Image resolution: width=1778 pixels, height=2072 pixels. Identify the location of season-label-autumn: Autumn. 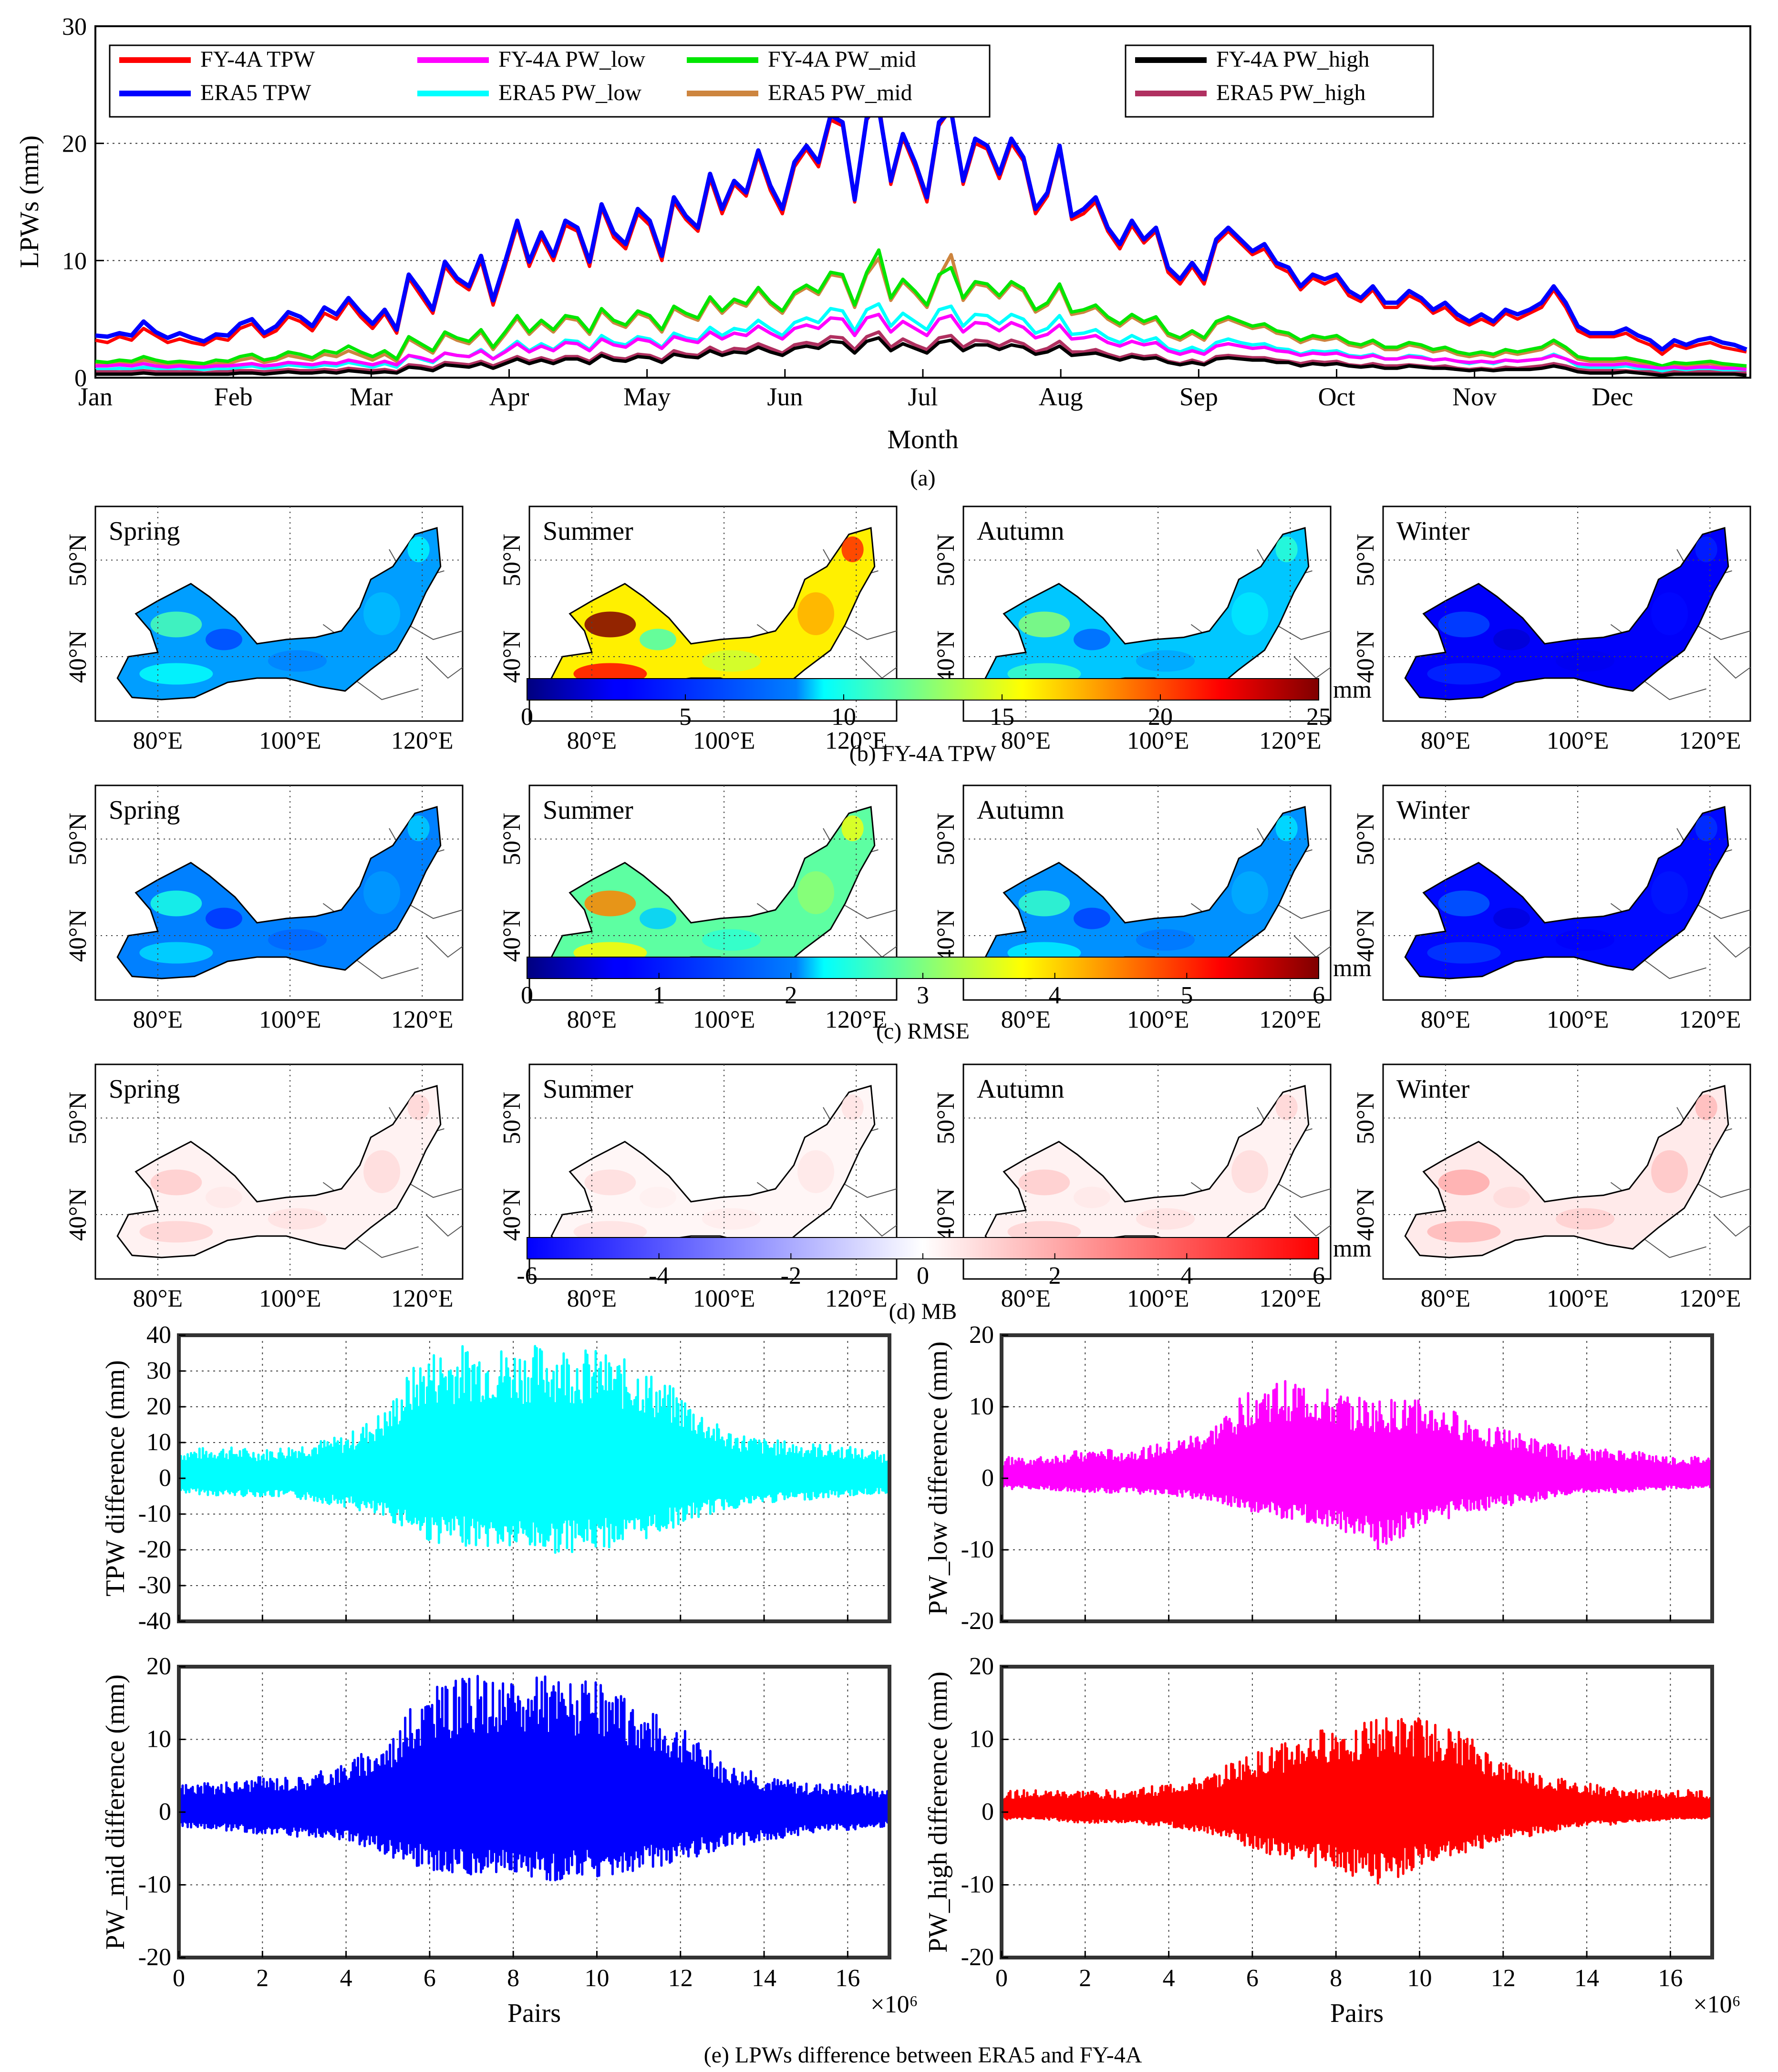
(1021, 531).